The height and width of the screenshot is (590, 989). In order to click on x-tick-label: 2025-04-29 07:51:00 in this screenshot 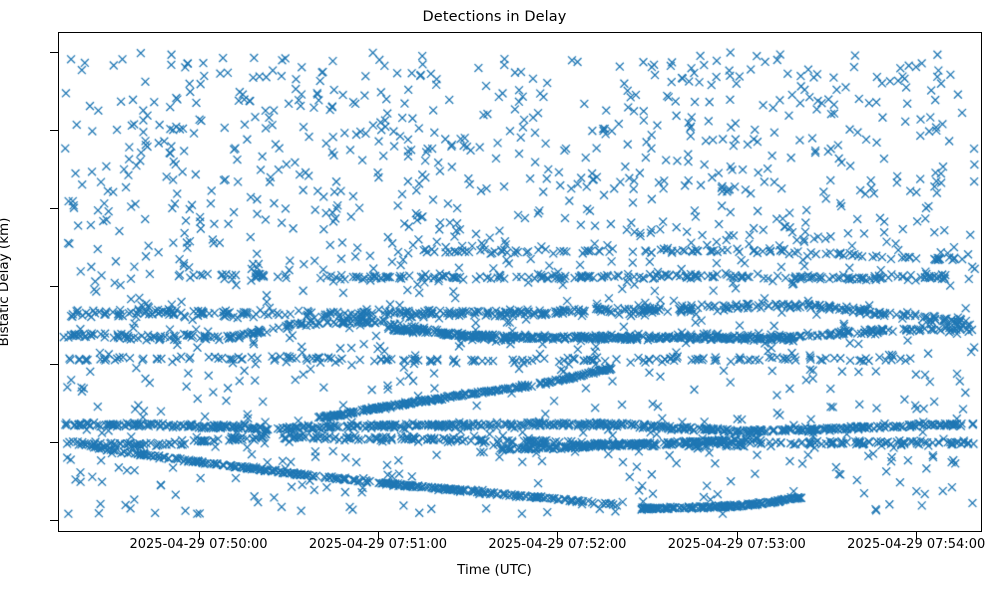, I will do `click(377, 544)`.